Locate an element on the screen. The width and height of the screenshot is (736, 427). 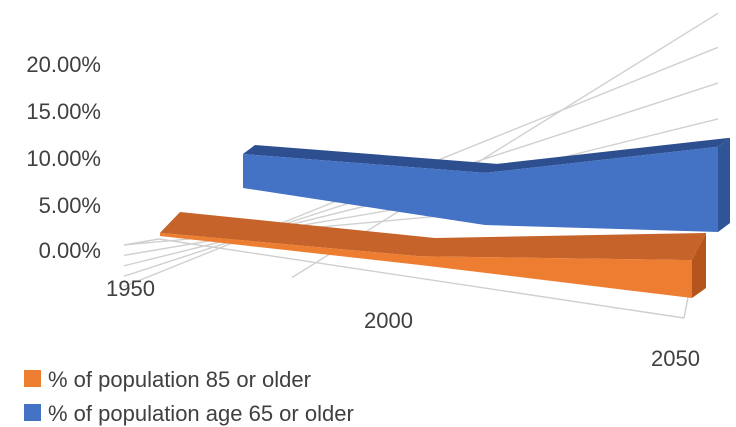
floor-front-edge is located at coordinates (421, 278).